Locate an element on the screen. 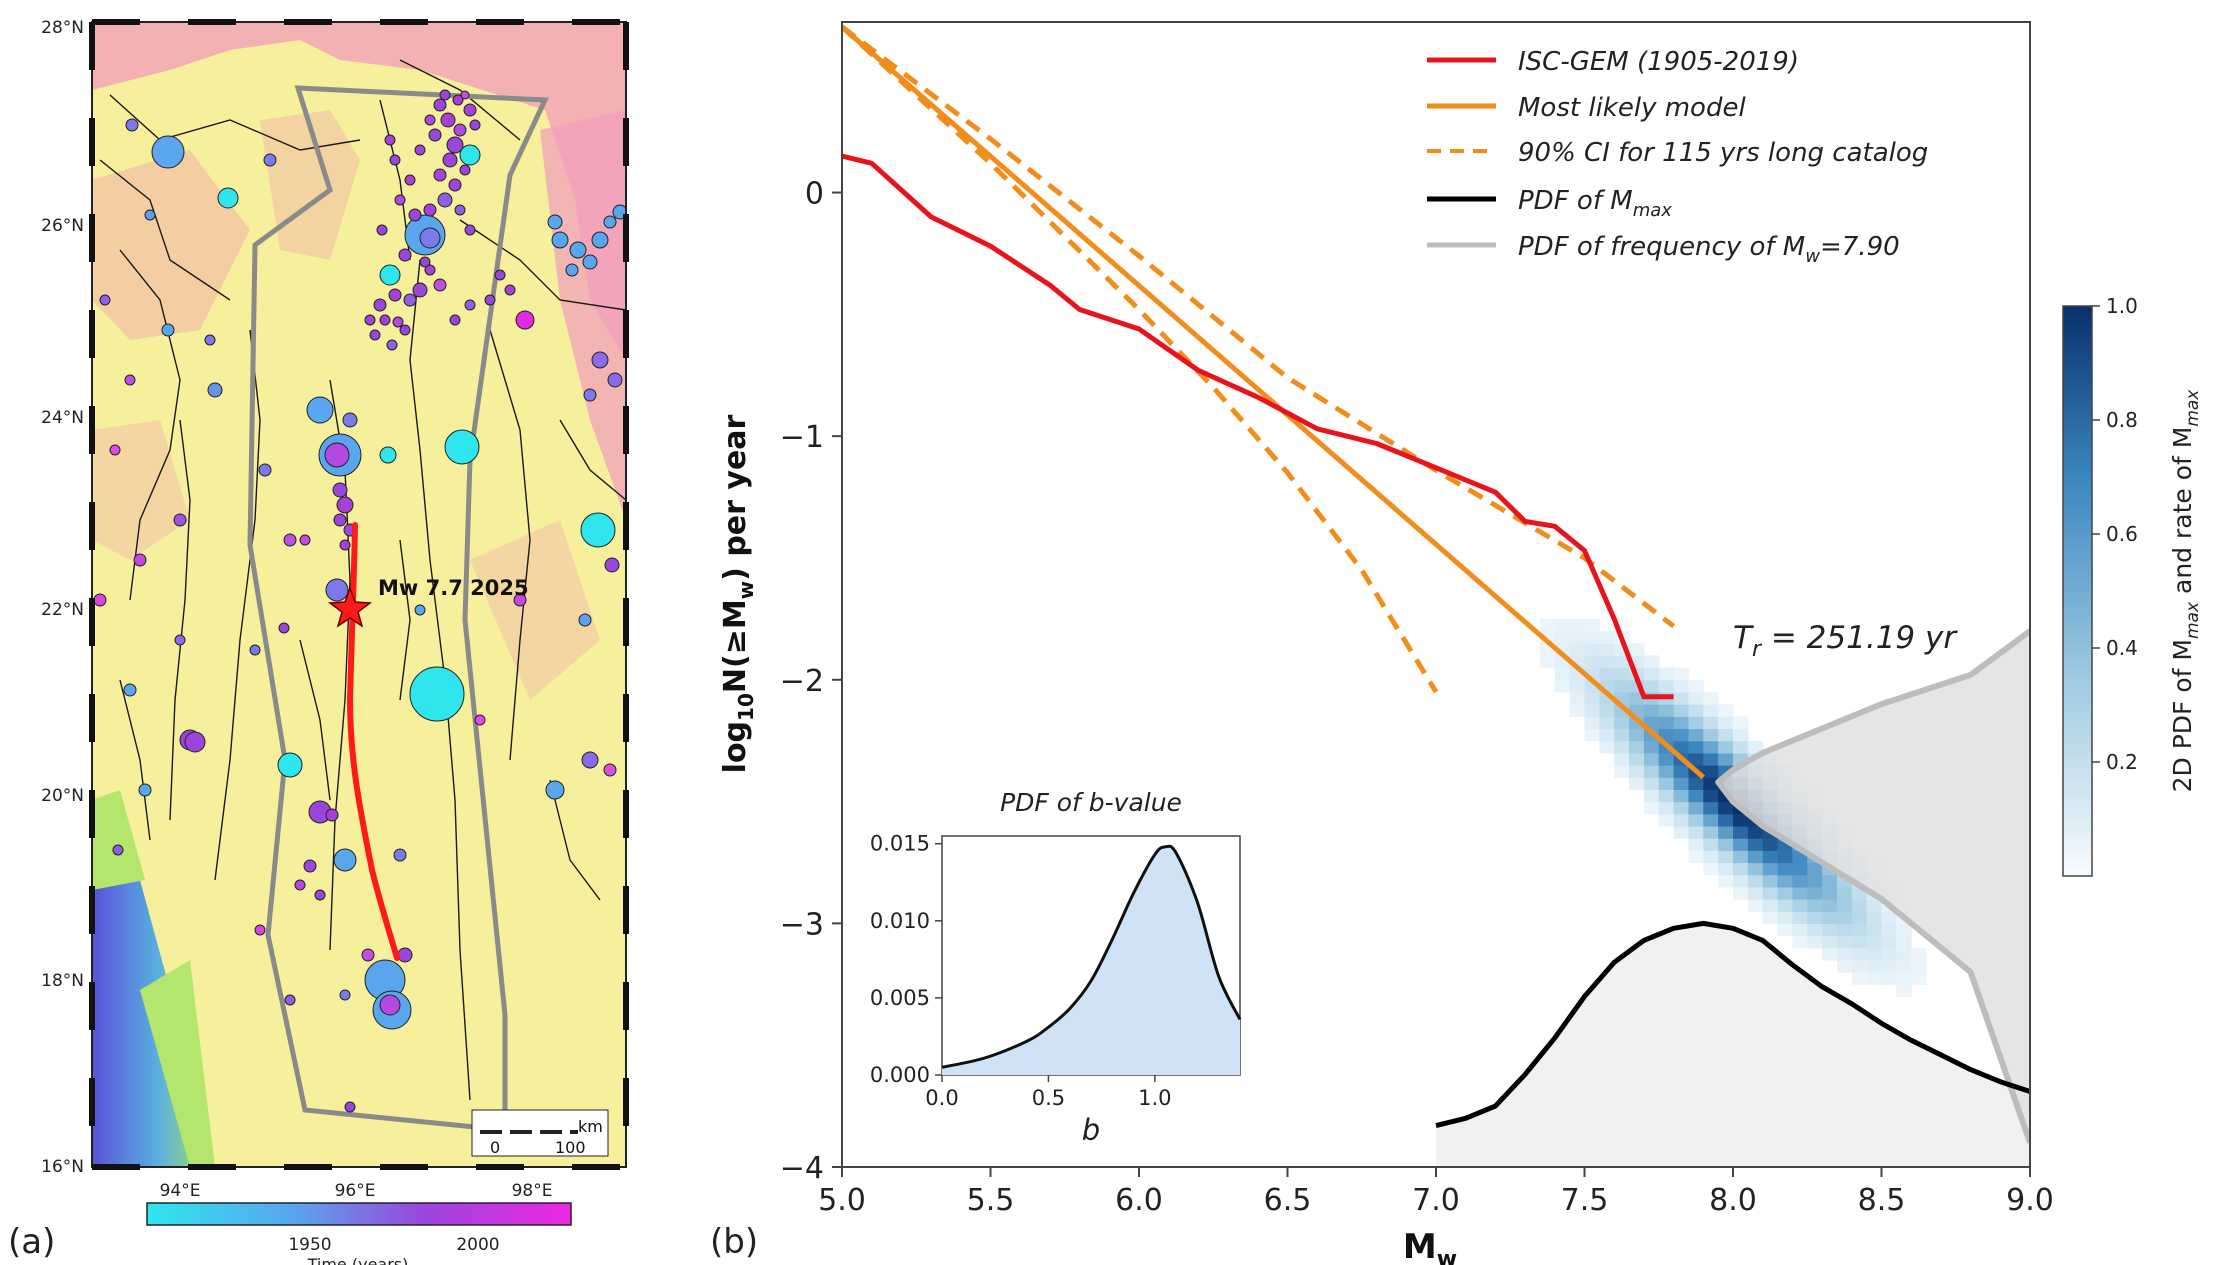 Image resolution: width=2218 pixels, height=1265 pixels. panel-a-label: (a) is located at coordinates (31, 1242).